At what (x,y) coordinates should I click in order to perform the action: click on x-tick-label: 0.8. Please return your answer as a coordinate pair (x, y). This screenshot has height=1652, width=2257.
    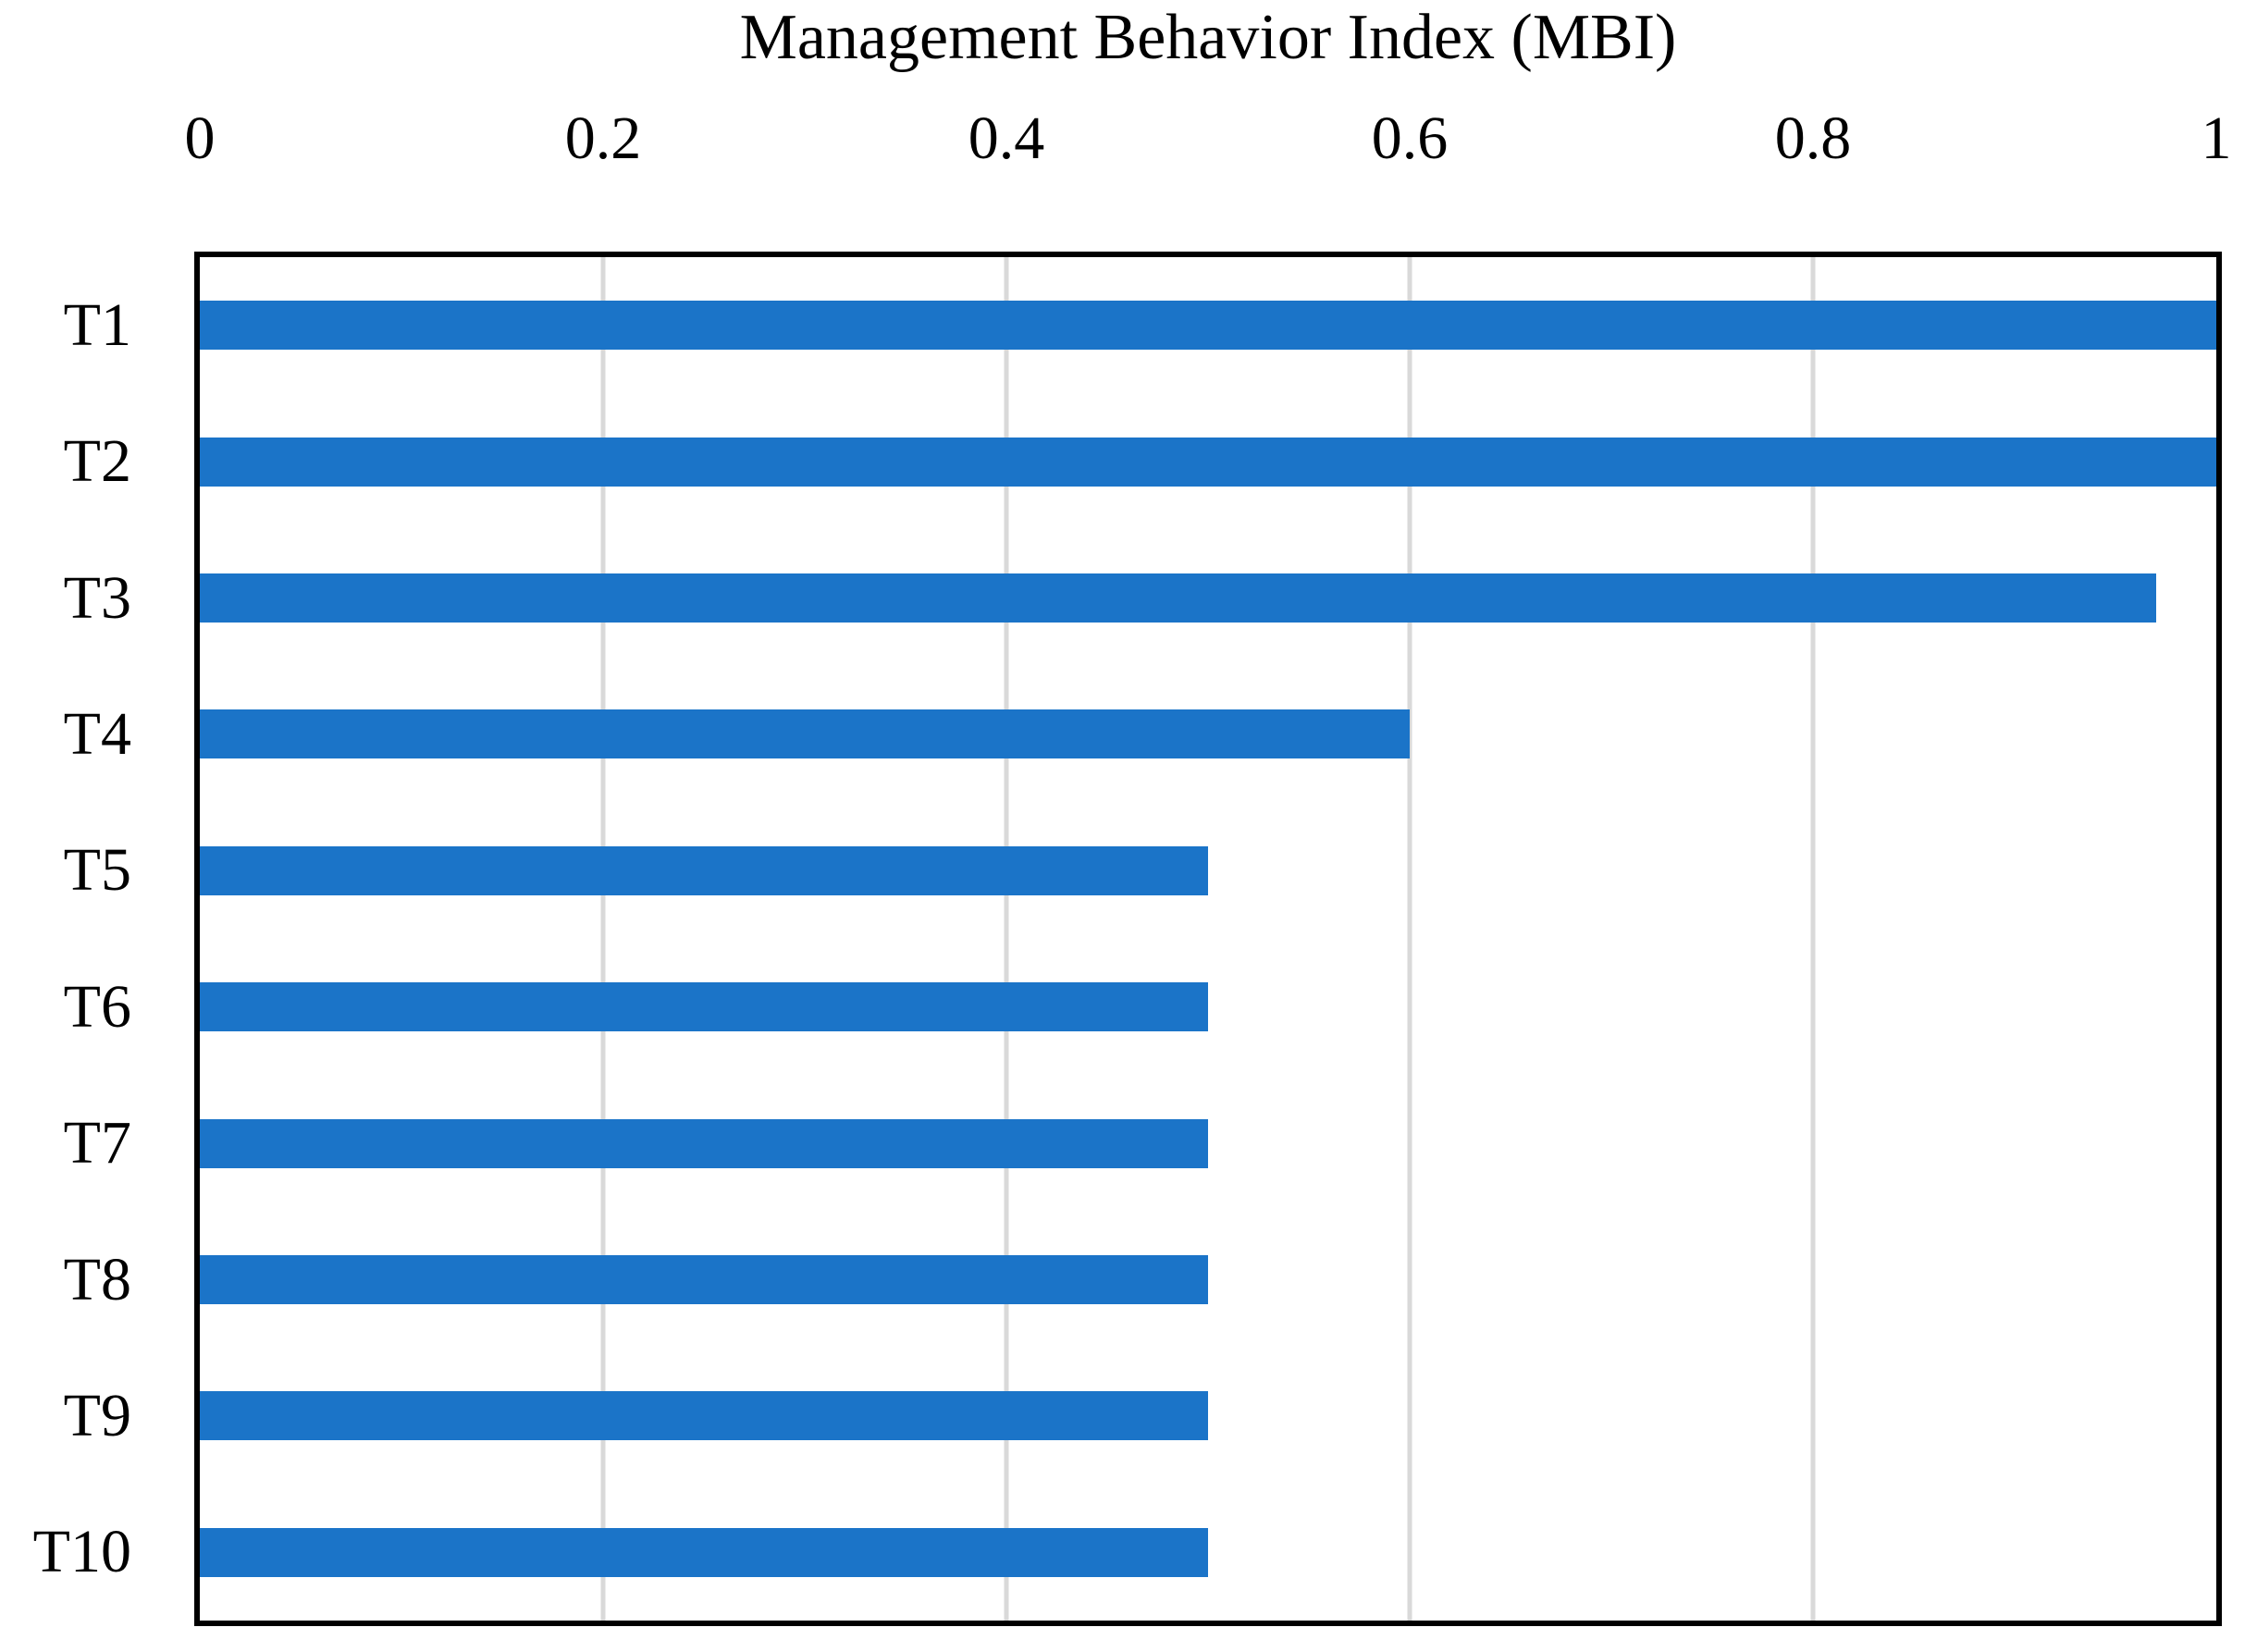
    Looking at the image, I should click on (1813, 138).